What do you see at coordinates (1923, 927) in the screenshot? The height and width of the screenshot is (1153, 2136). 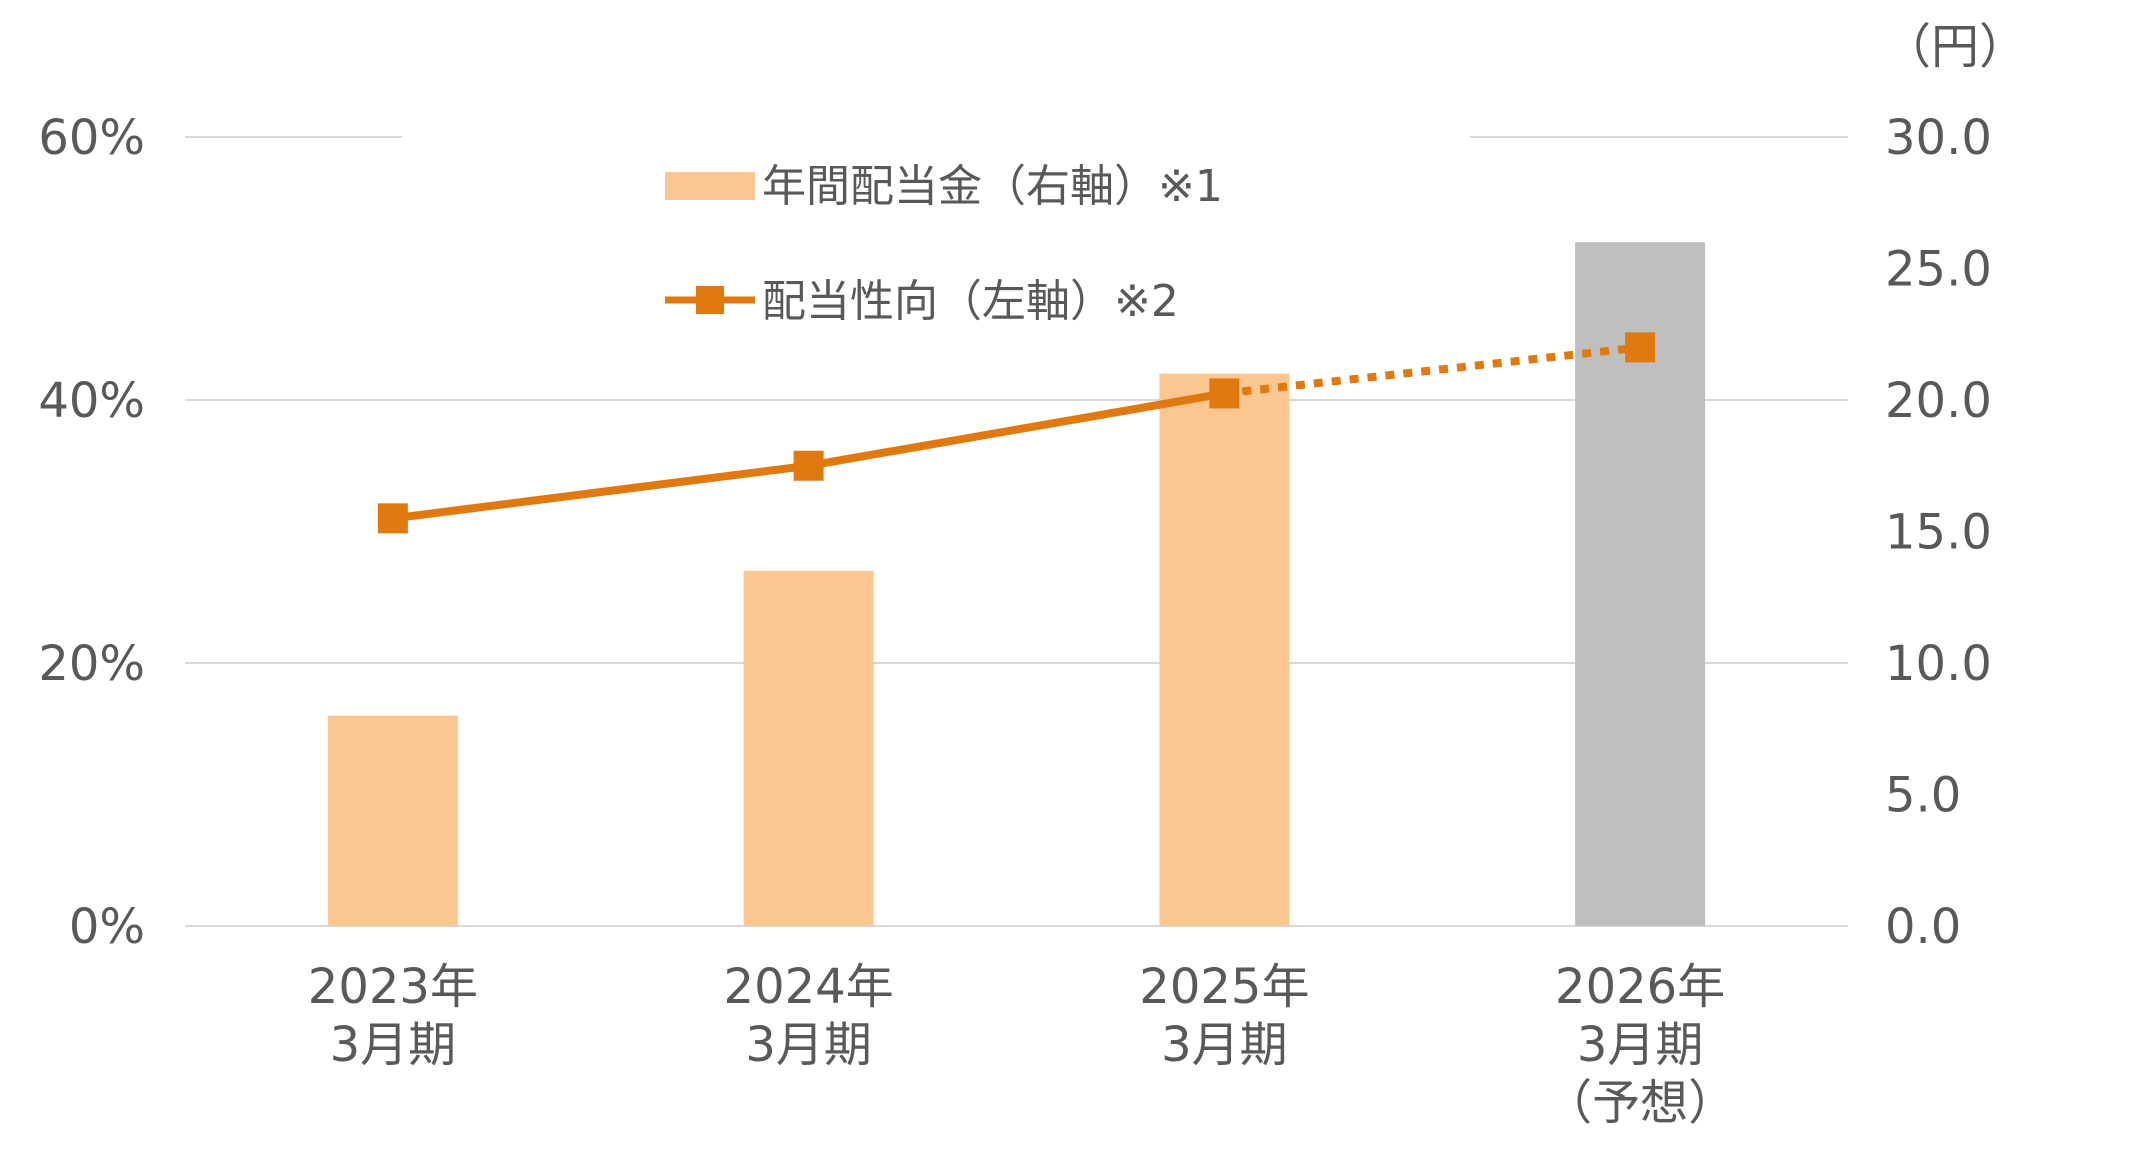 I see `right-tick-label: 0.0` at bounding box center [1923, 927].